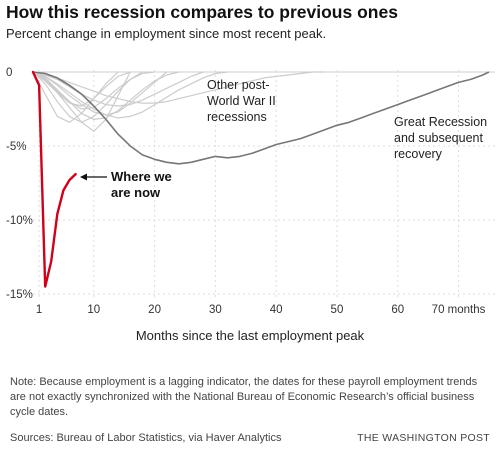  Describe the element at coordinates (93, 177) in the screenshot. I see `arrow-icon` at that location.